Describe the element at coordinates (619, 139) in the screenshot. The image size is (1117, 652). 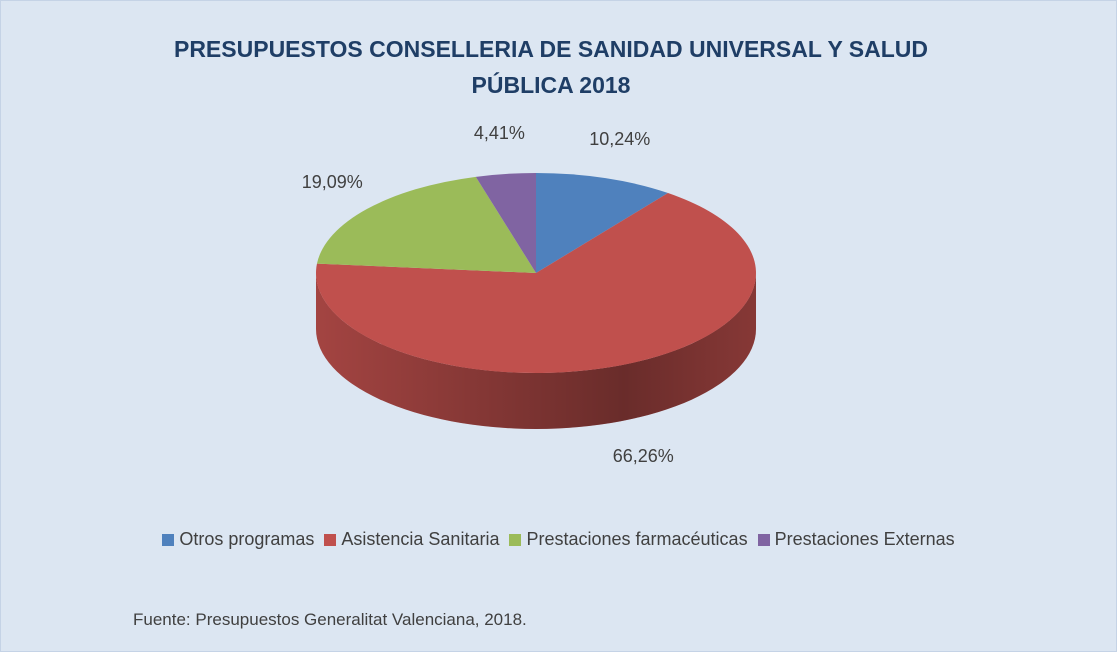
I see `data-label: 10,24%` at that location.